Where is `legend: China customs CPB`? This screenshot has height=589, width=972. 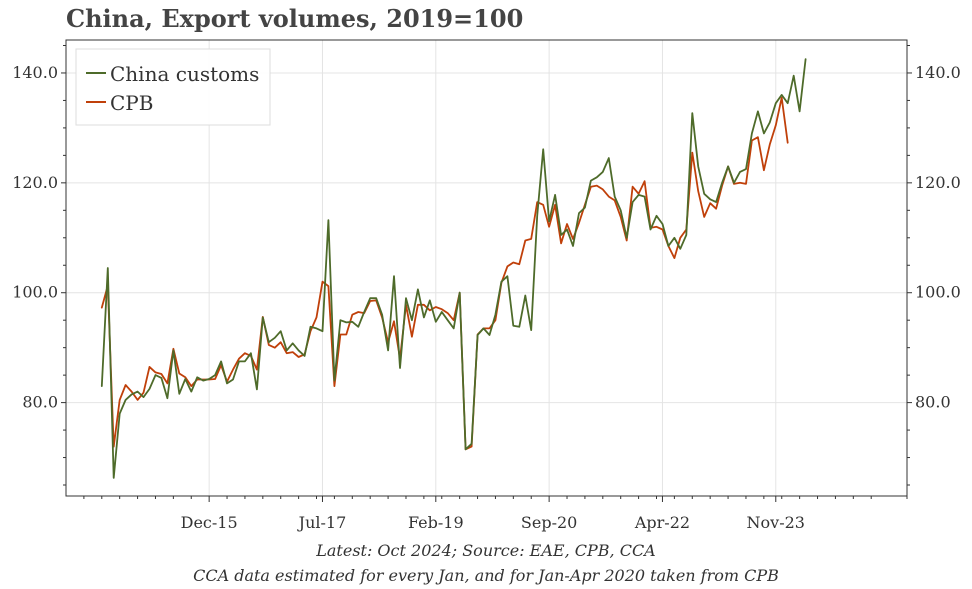 legend: China customs CPB is located at coordinates (173, 87).